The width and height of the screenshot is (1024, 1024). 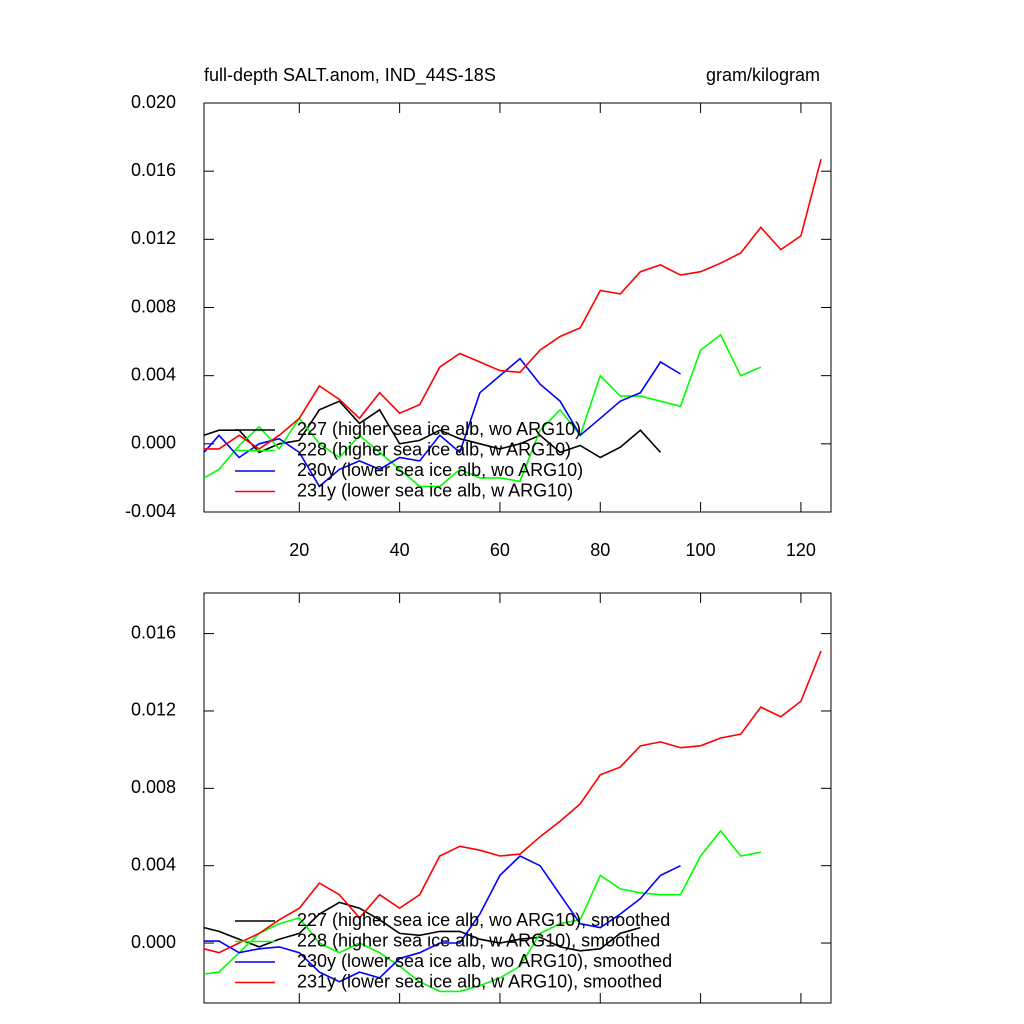 What do you see at coordinates (299, 550) in the screenshot?
I see `x-tick-label: 20` at bounding box center [299, 550].